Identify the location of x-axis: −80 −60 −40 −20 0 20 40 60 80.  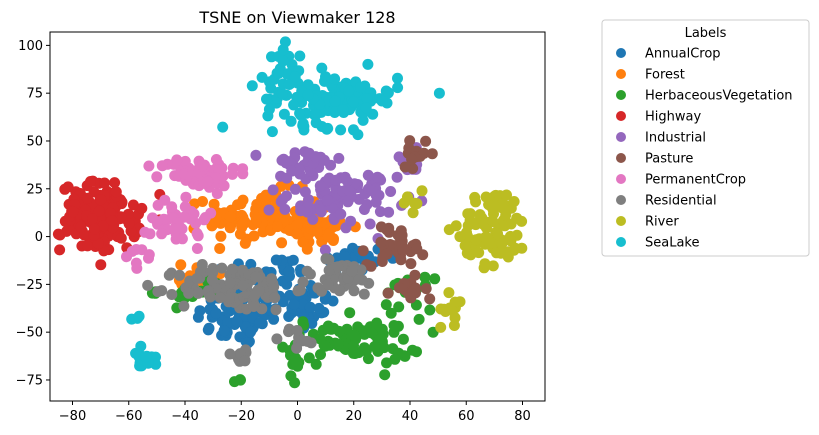
(295, 412).